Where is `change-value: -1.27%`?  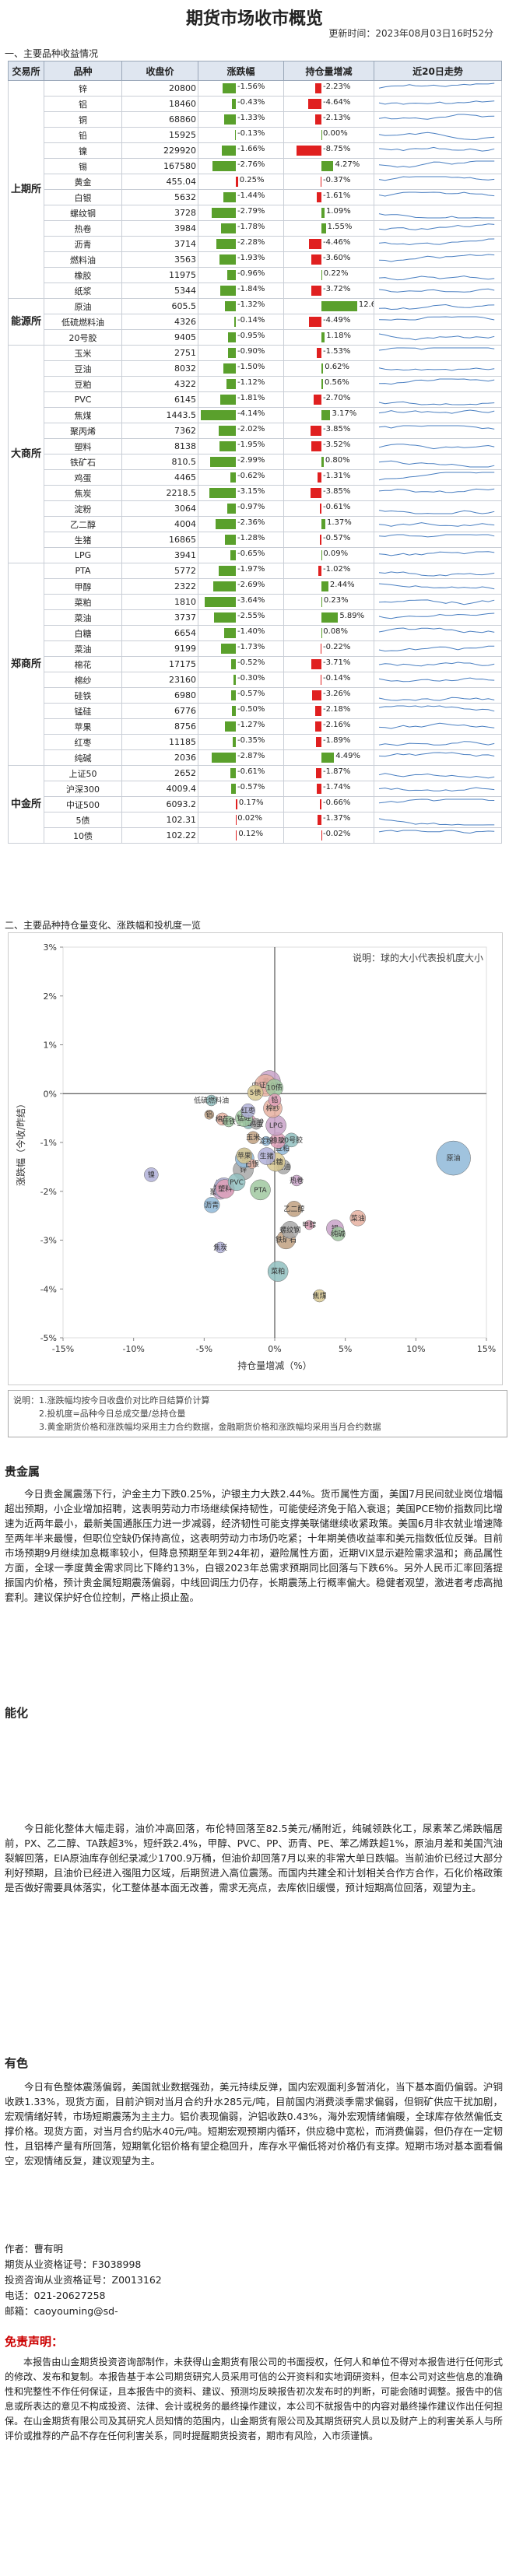
change-value: -1.27% is located at coordinates (251, 725).